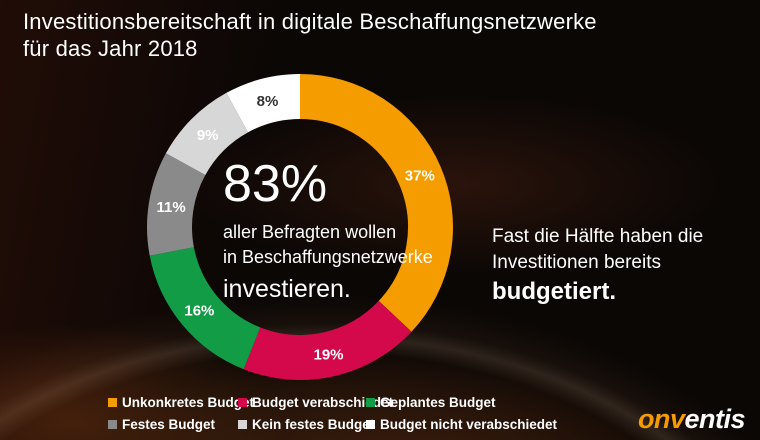  What do you see at coordinates (268, 101) in the screenshot?
I see `donut-slice-label-5: 8%` at bounding box center [268, 101].